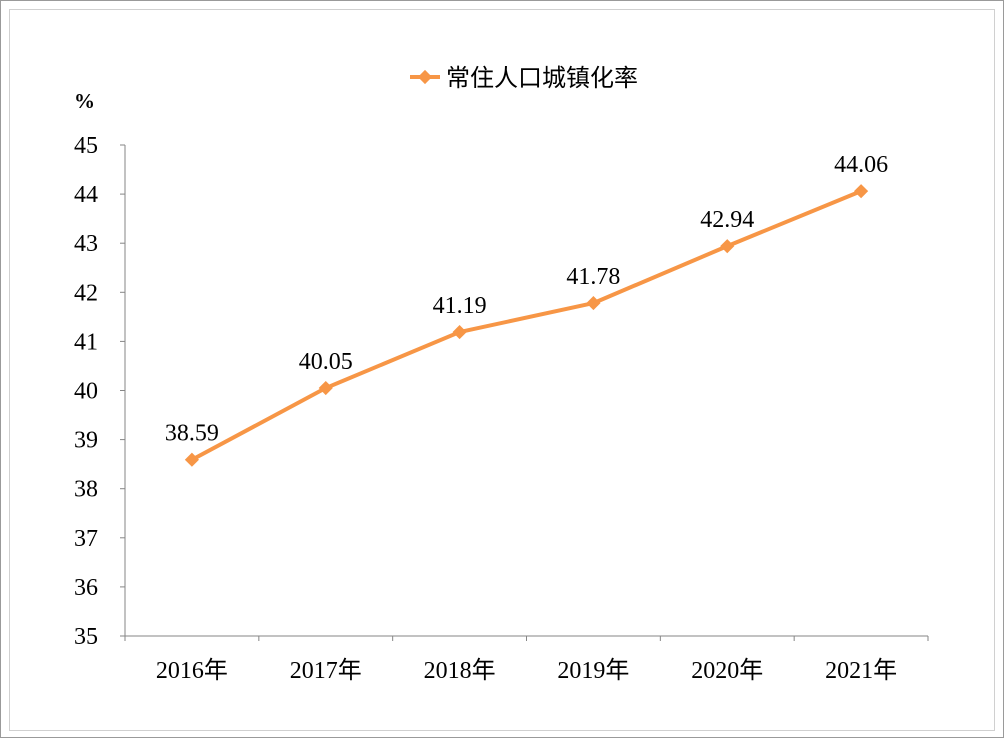 This screenshot has width=1004, height=738. I want to click on y-tick-label: 44, so click(86, 195).